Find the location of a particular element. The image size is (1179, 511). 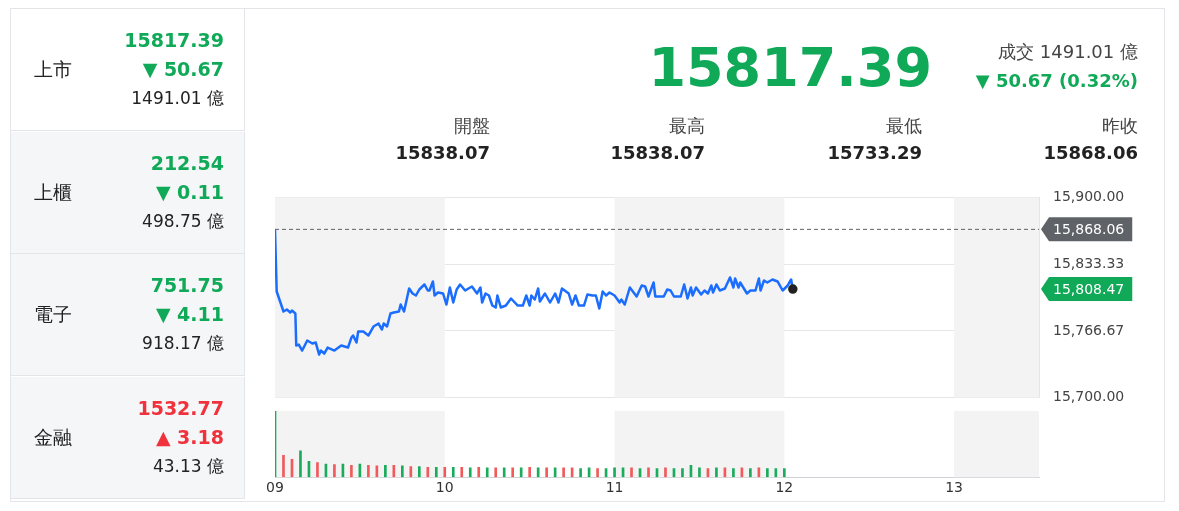

text: 15733.29 is located at coordinates (874, 152).